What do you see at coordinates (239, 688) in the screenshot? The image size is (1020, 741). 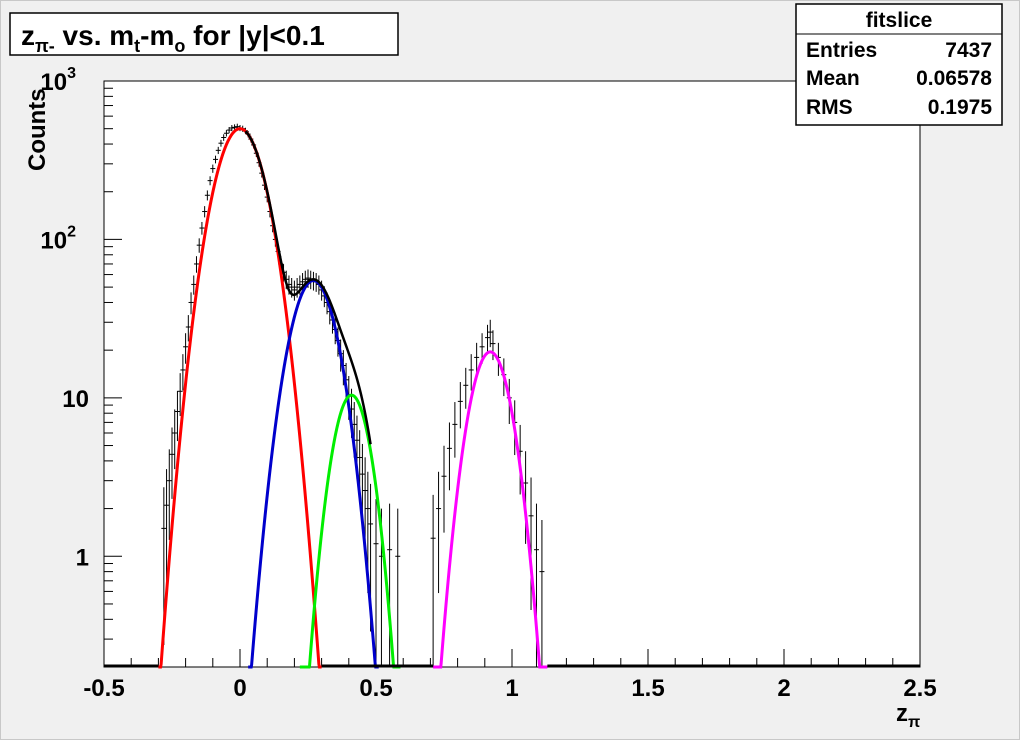 I see `x-tick-label: 0` at bounding box center [239, 688].